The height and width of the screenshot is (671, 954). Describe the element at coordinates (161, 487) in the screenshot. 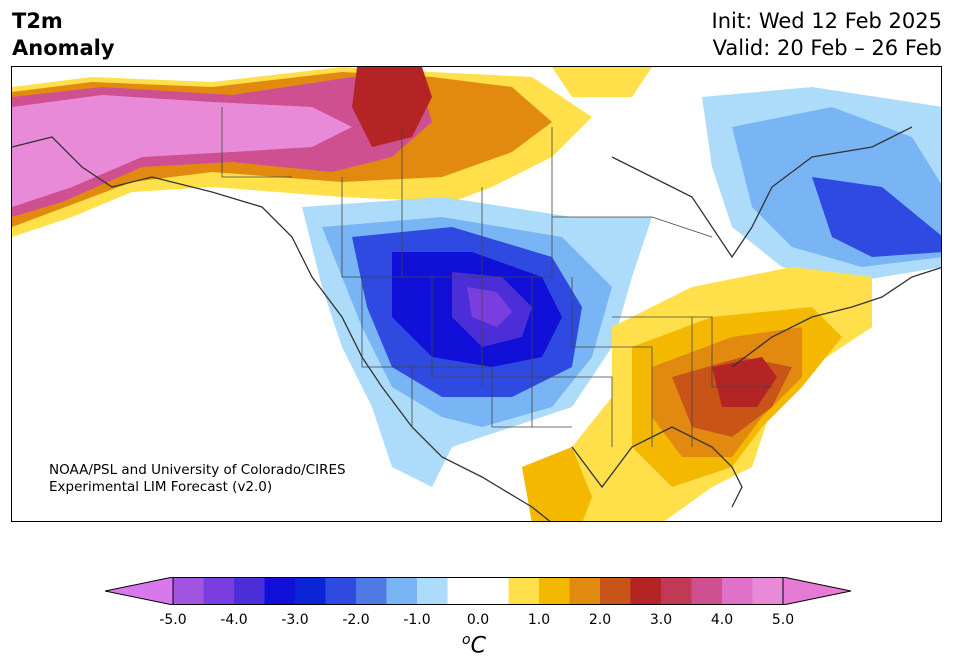

I see `credit-line-2: Experimental LIM Forecast (v2.0)` at that location.